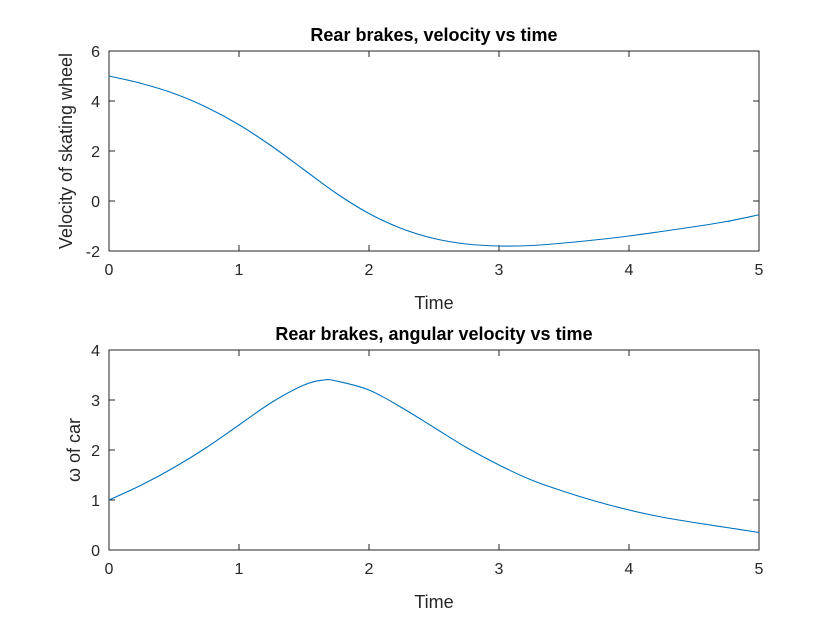 The width and height of the screenshot is (840, 630). What do you see at coordinates (95, 52) in the screenshot?
I see `y-tick-label: 6` at bounding box center [95, 52].